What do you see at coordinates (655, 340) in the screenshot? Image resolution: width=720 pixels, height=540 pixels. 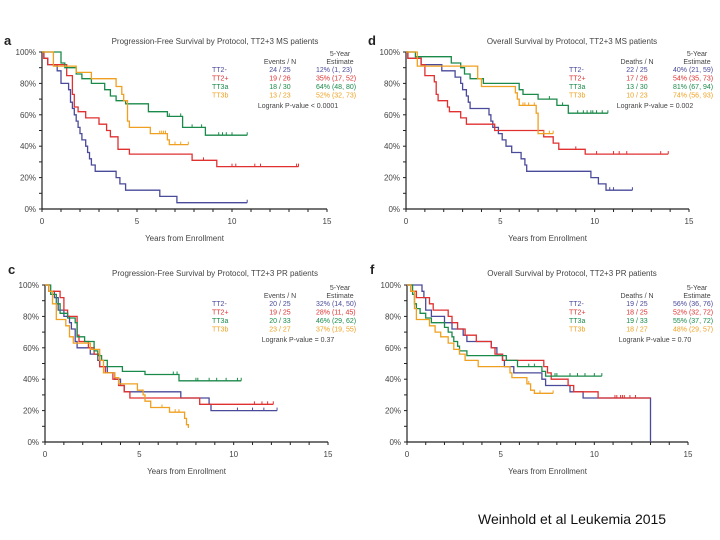 I see `logrank-pvalue: Logrank P-value = 0.70` at bounding box center [655, 340].